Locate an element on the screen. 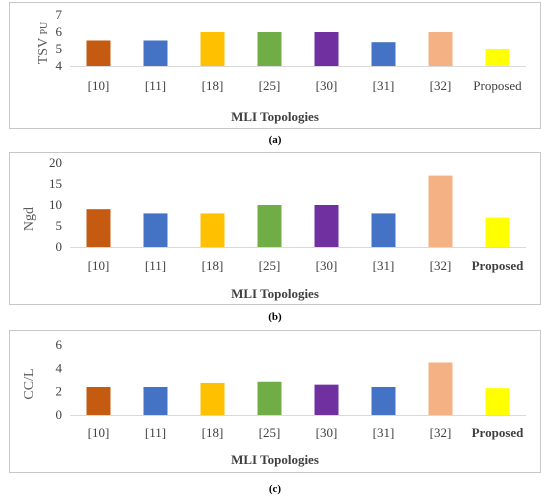  chart-b-category-label: [25] is located at coordinates (270, 265).